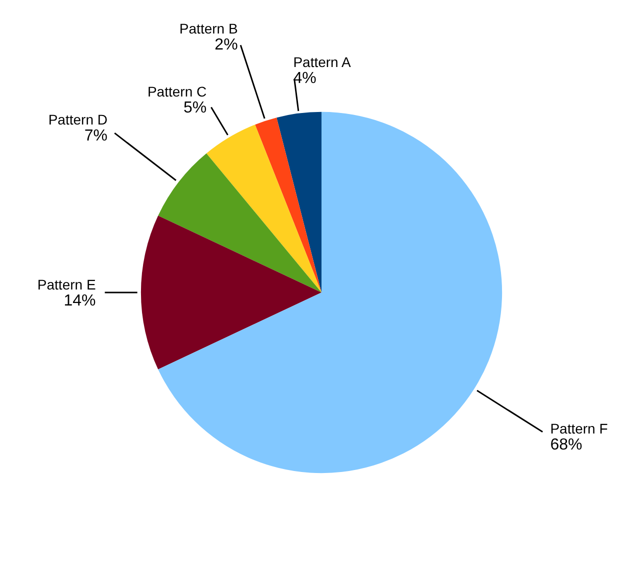 Image resolution: width=642 pixels, height=584 pixels. I want to click on data-label: 68%, so click(566, 445).